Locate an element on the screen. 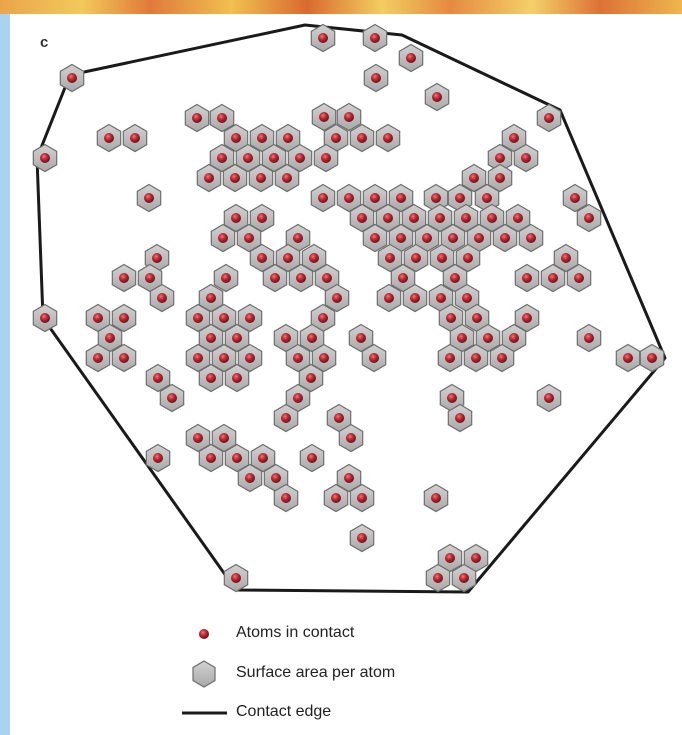 The height and width of the screenshot is (735, 682). legend-hexagon-symbol is located at coordinates (204, 674).